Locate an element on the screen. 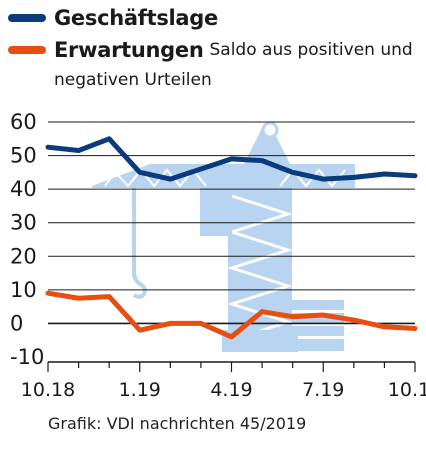 The width and height of the screenshot is (426, 449). y-tick-label: 0 is located at coordinates (16, 323).